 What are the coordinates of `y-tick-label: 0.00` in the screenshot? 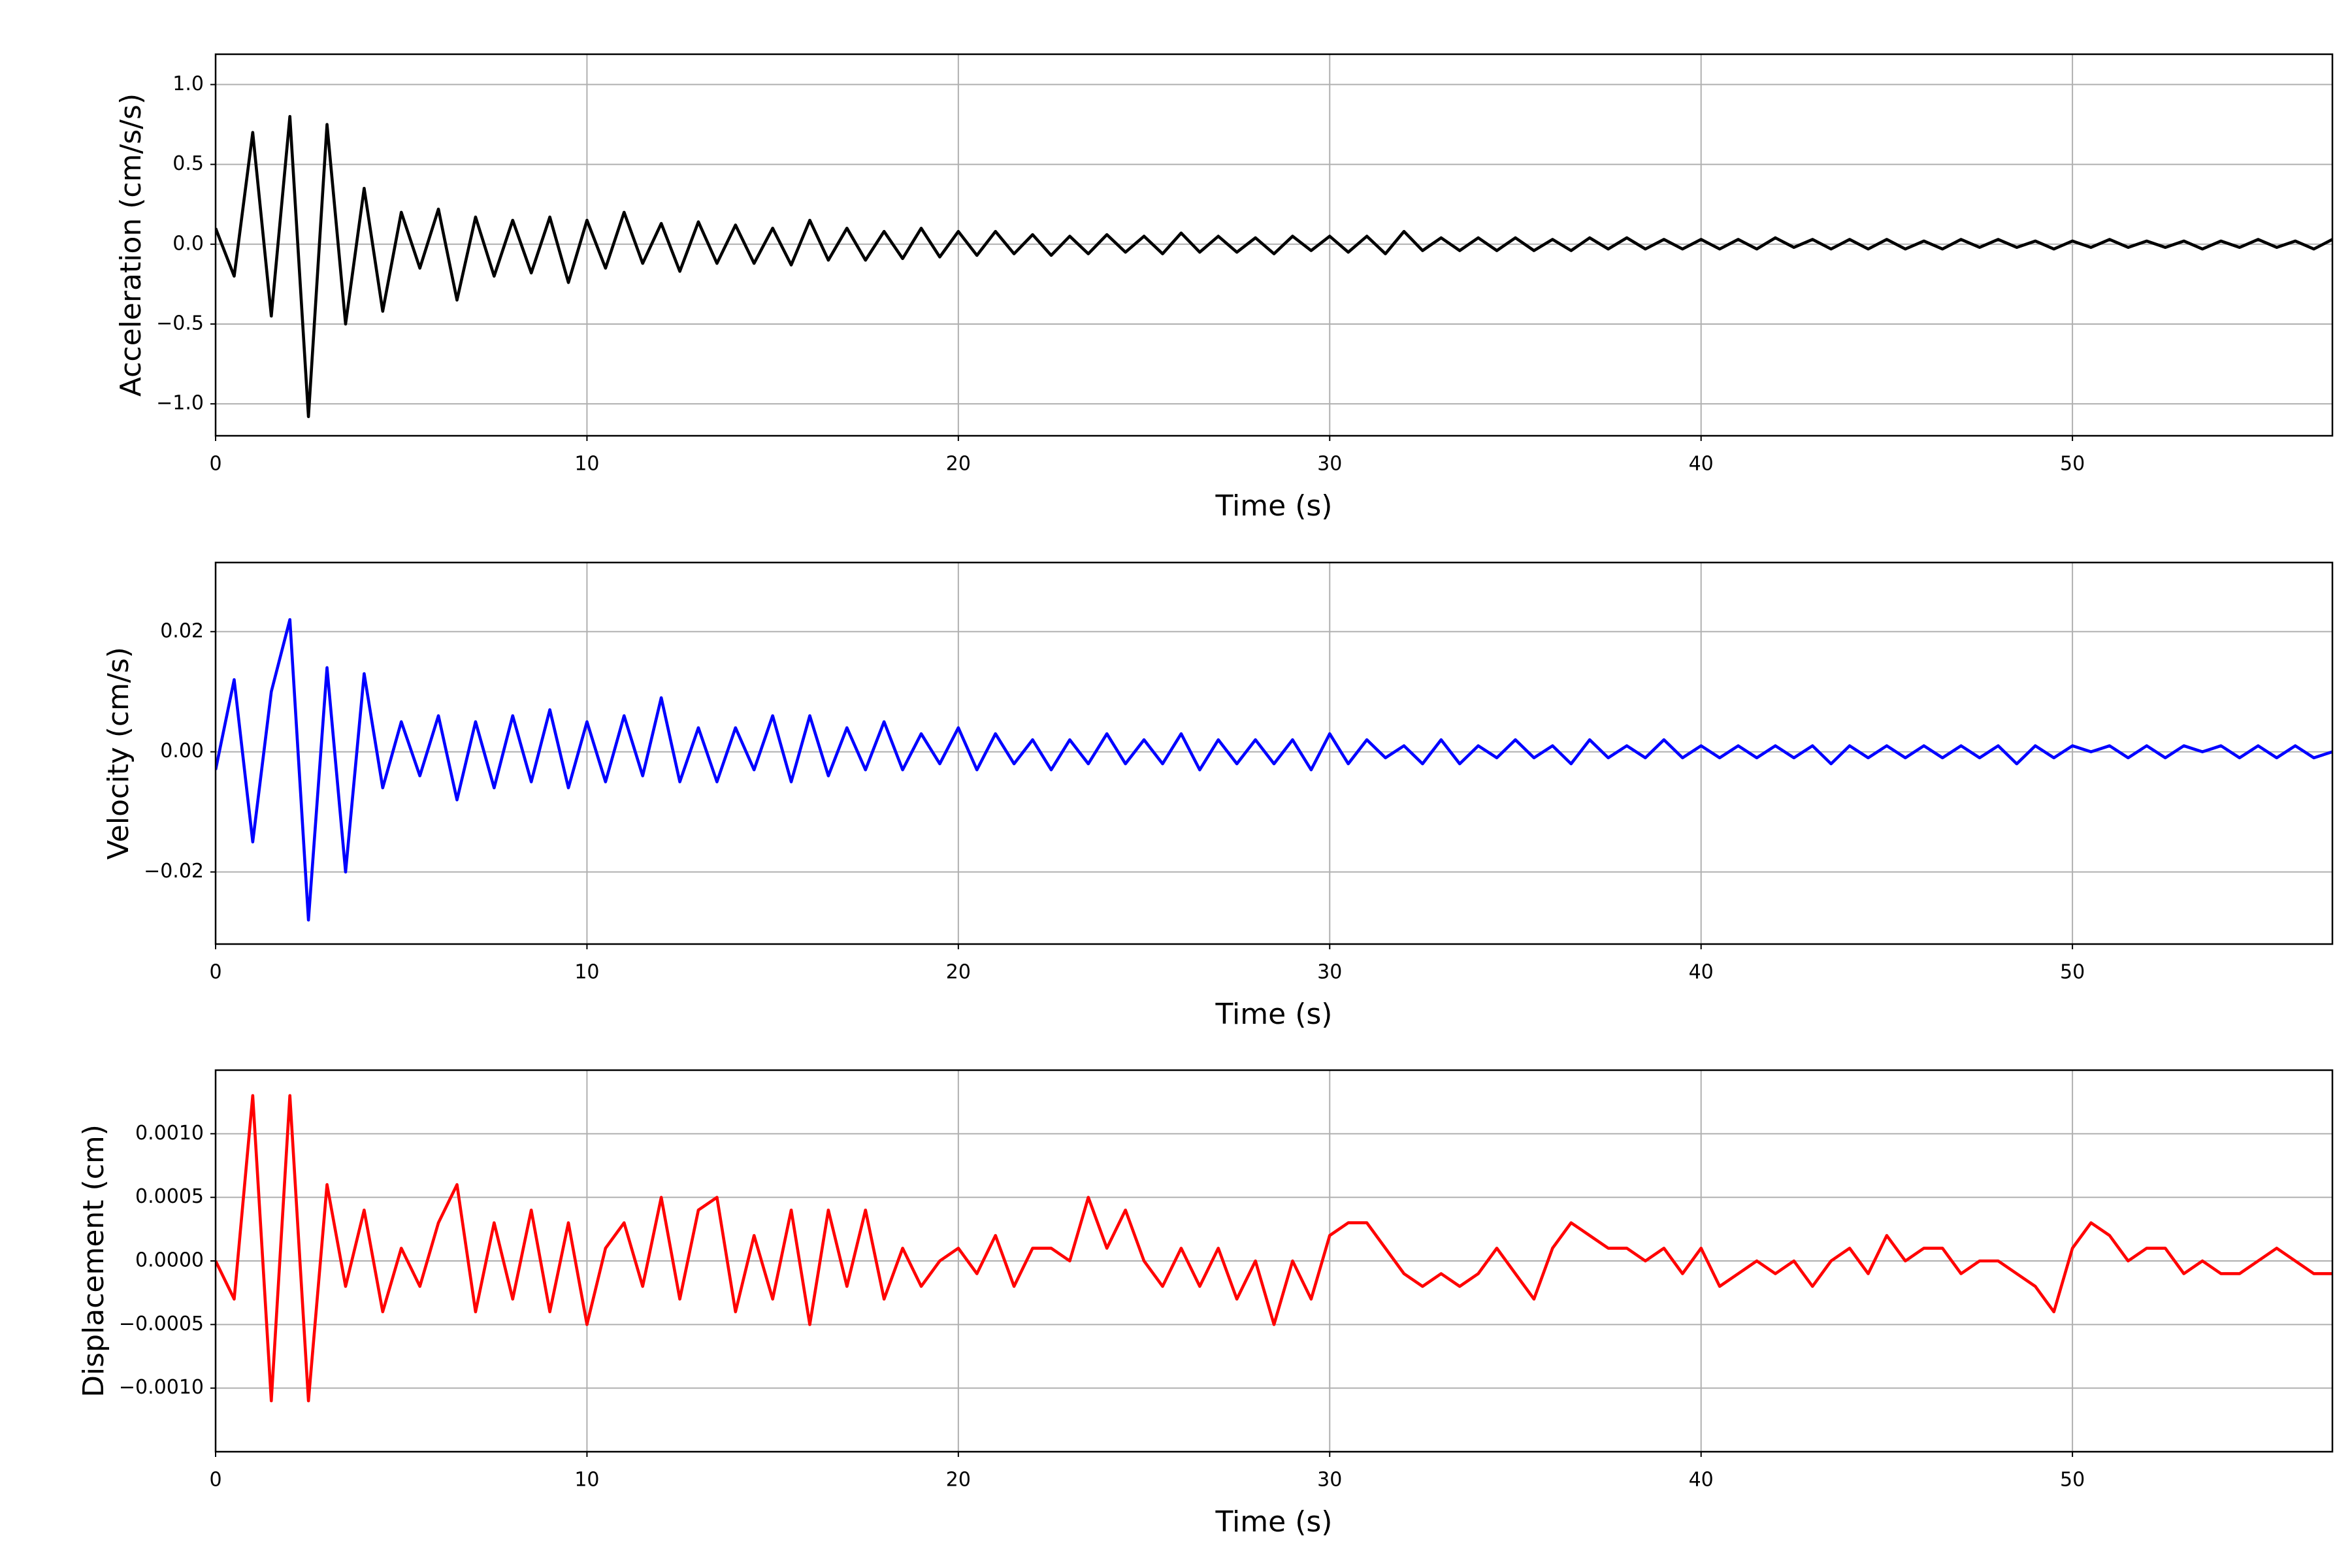 It's located at (182, 751).